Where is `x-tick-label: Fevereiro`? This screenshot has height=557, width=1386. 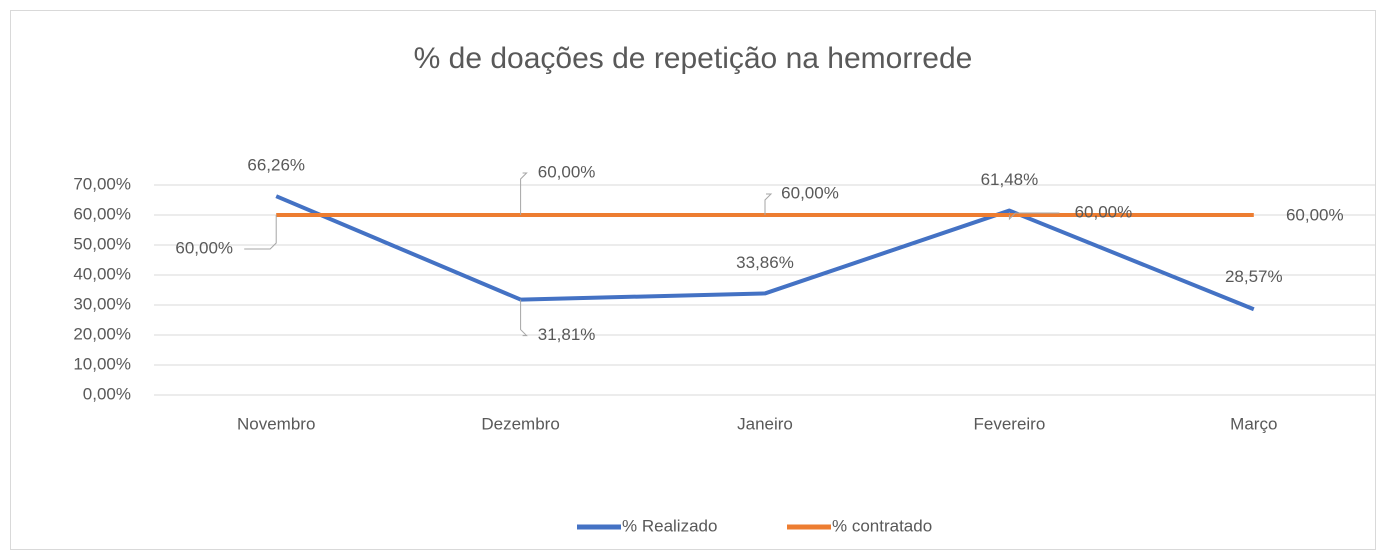
x-tick-label: Fevereiro is located at coordinates (1009, 423).